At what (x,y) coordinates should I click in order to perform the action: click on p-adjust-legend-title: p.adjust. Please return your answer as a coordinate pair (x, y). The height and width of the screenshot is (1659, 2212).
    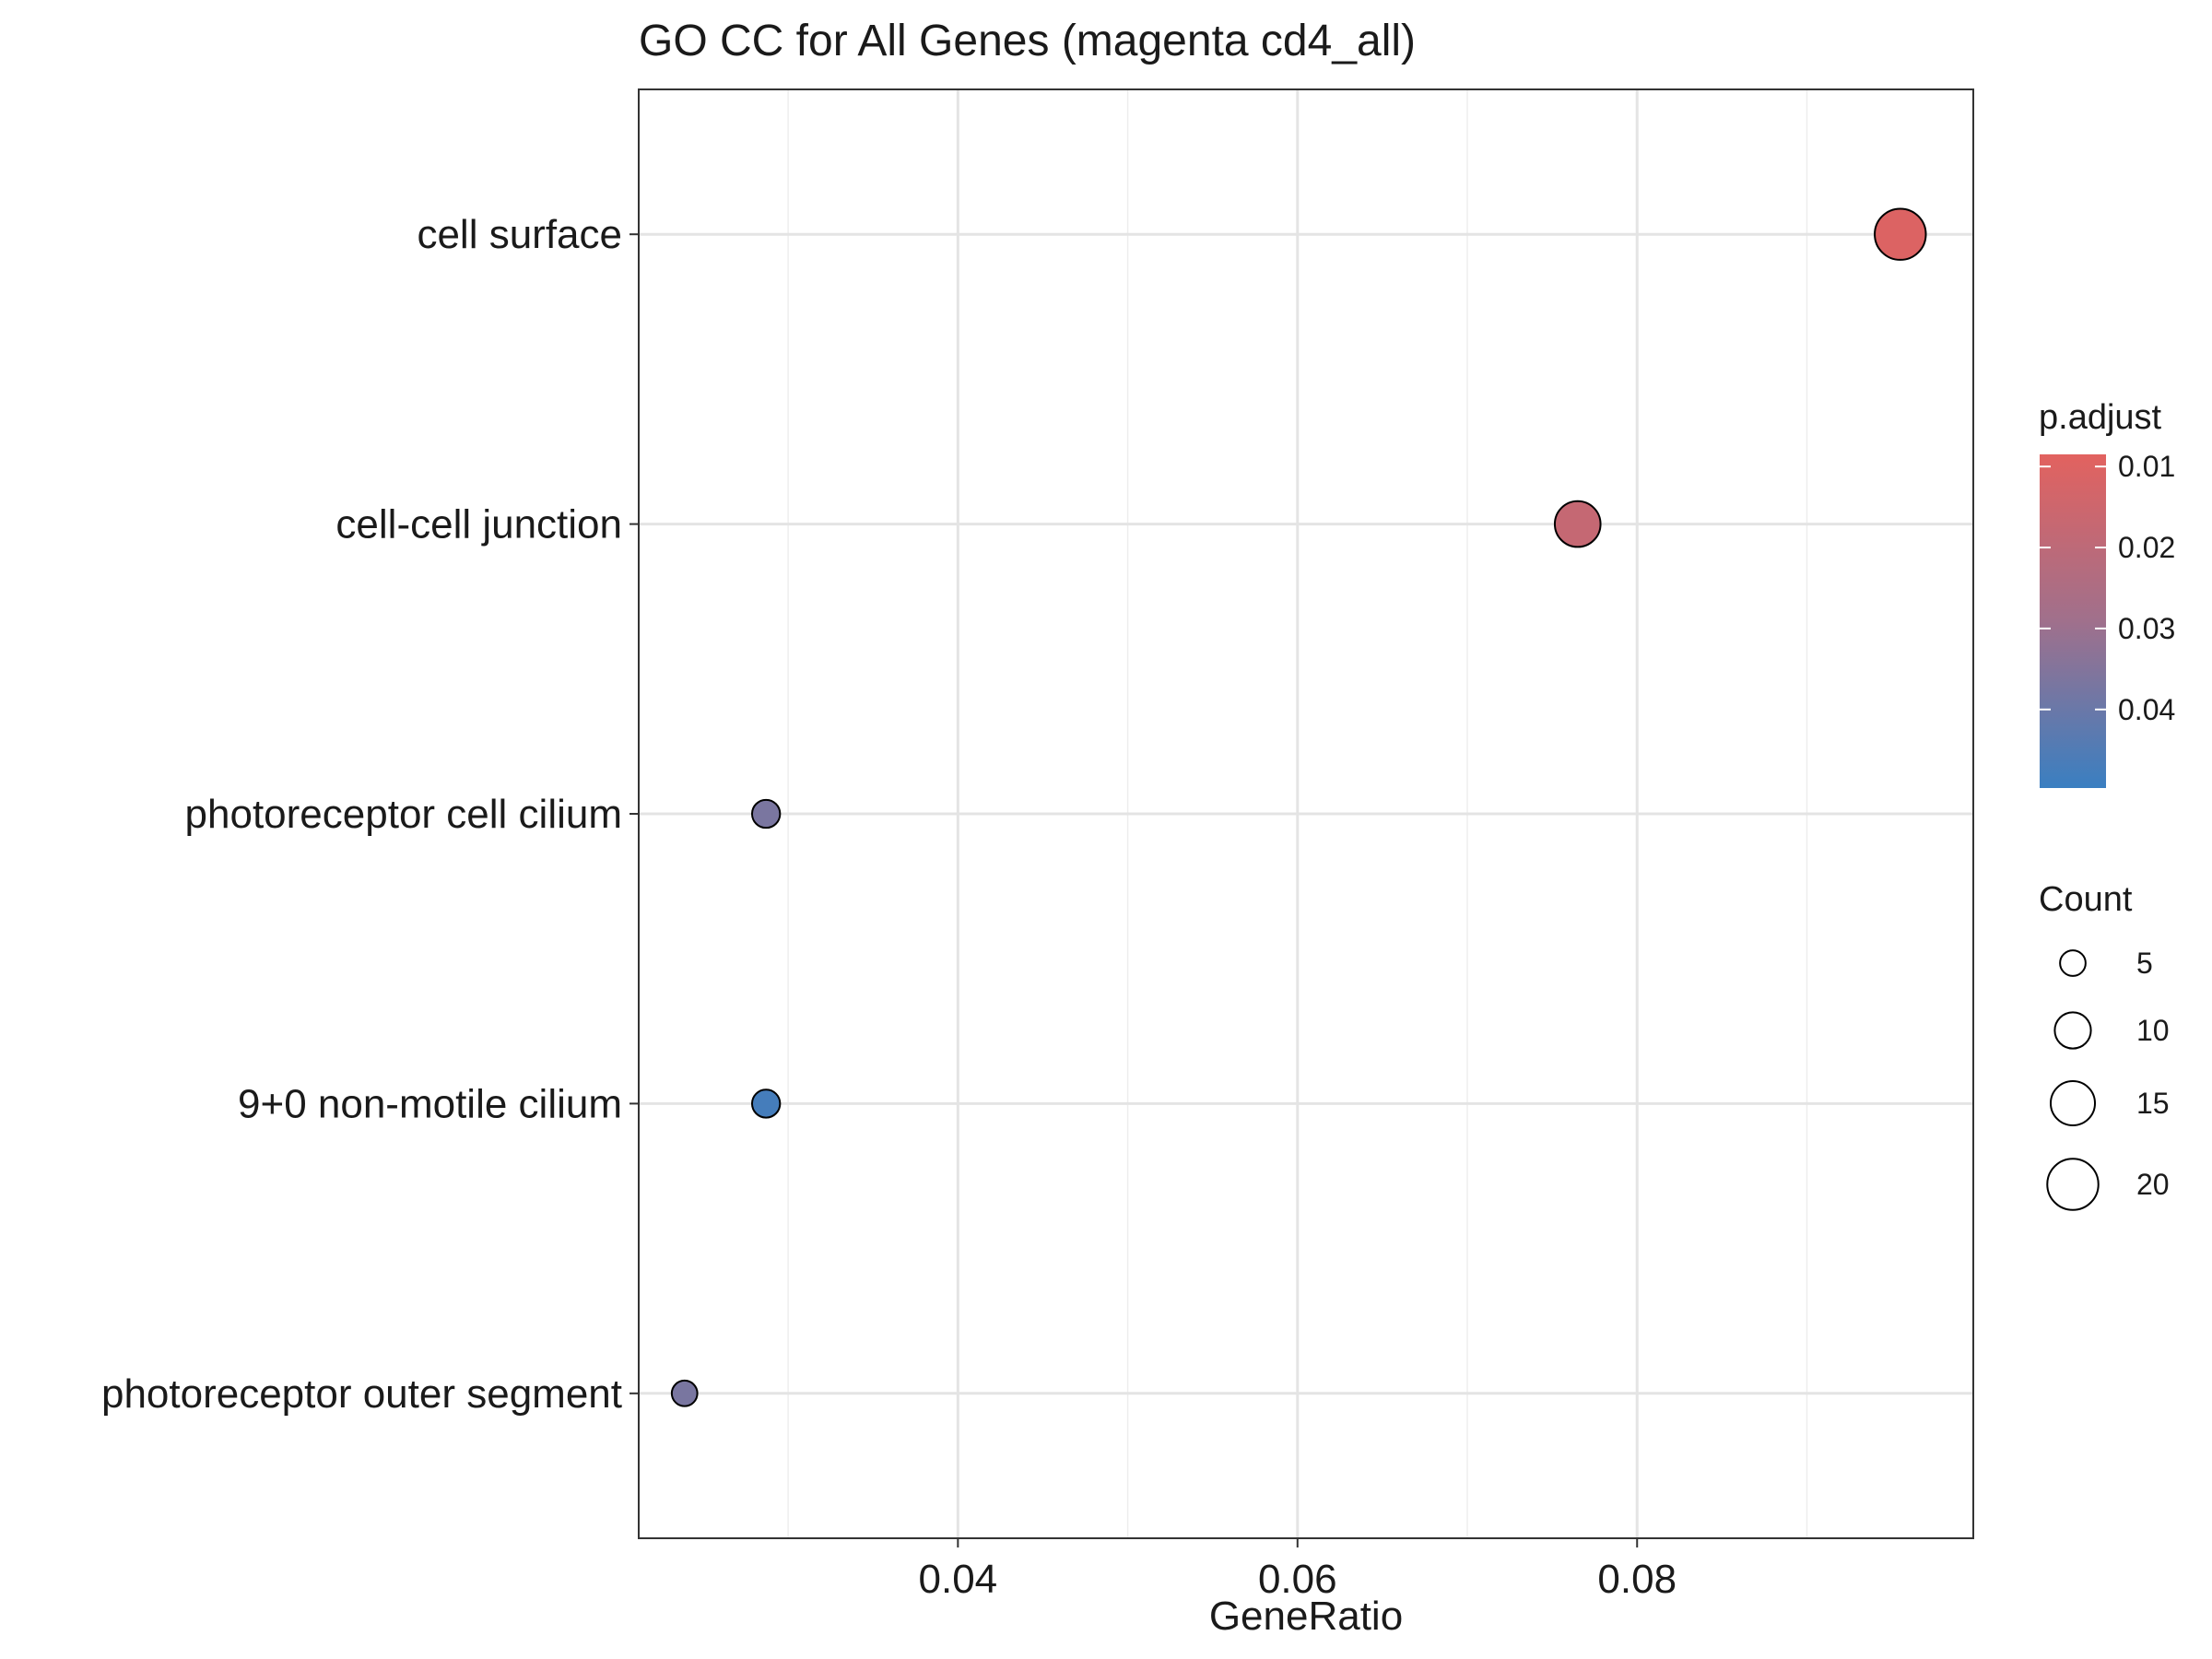
    Looking at the image, I should click on (2100, 417).